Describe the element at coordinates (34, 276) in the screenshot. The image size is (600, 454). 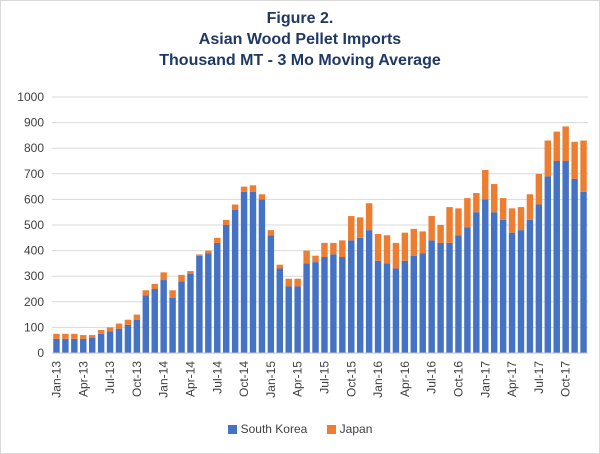
I see `y-tick-label-300: 300` at that location.